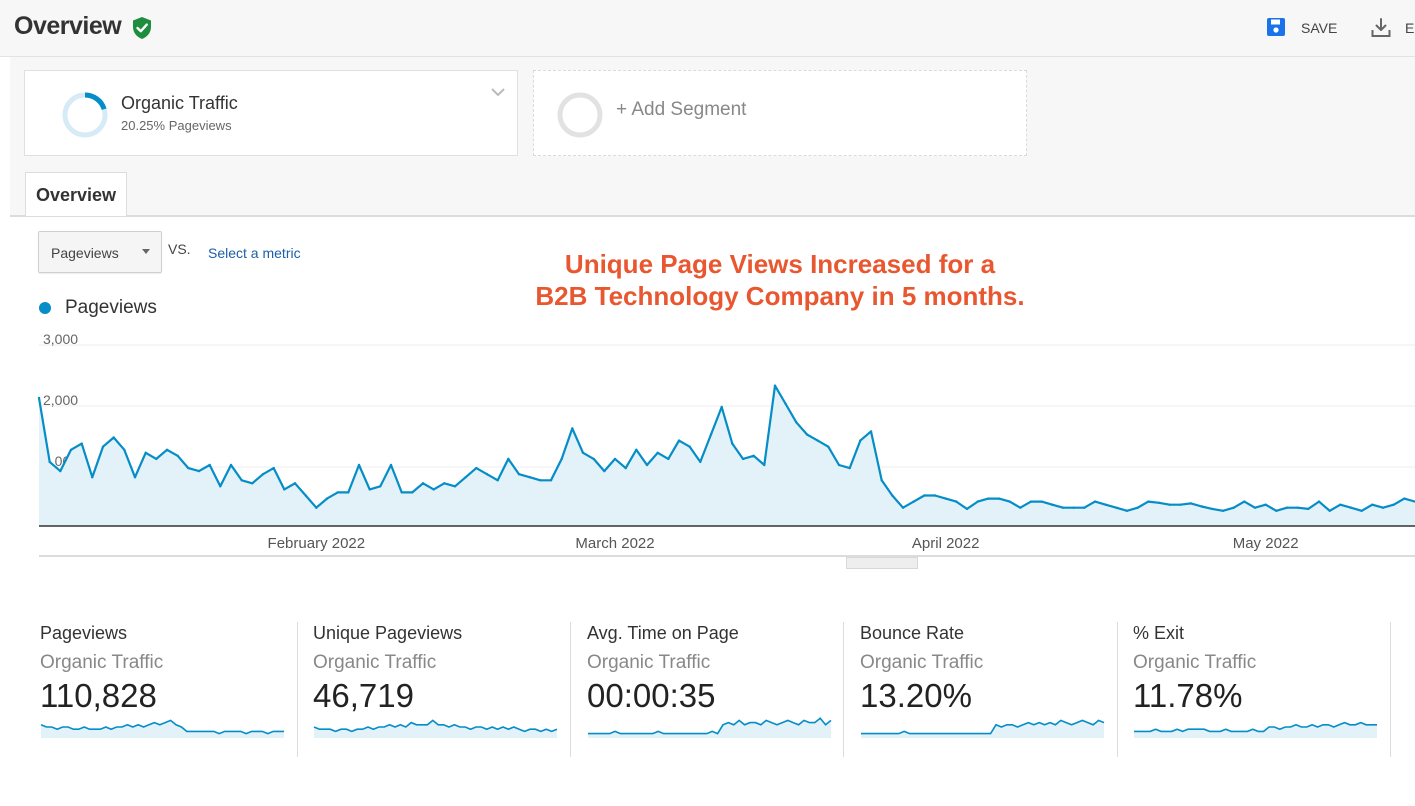 The width and height of the screenshot is (1415, 806). I want to click on metric-select: Pageviews, so click(100, 252).